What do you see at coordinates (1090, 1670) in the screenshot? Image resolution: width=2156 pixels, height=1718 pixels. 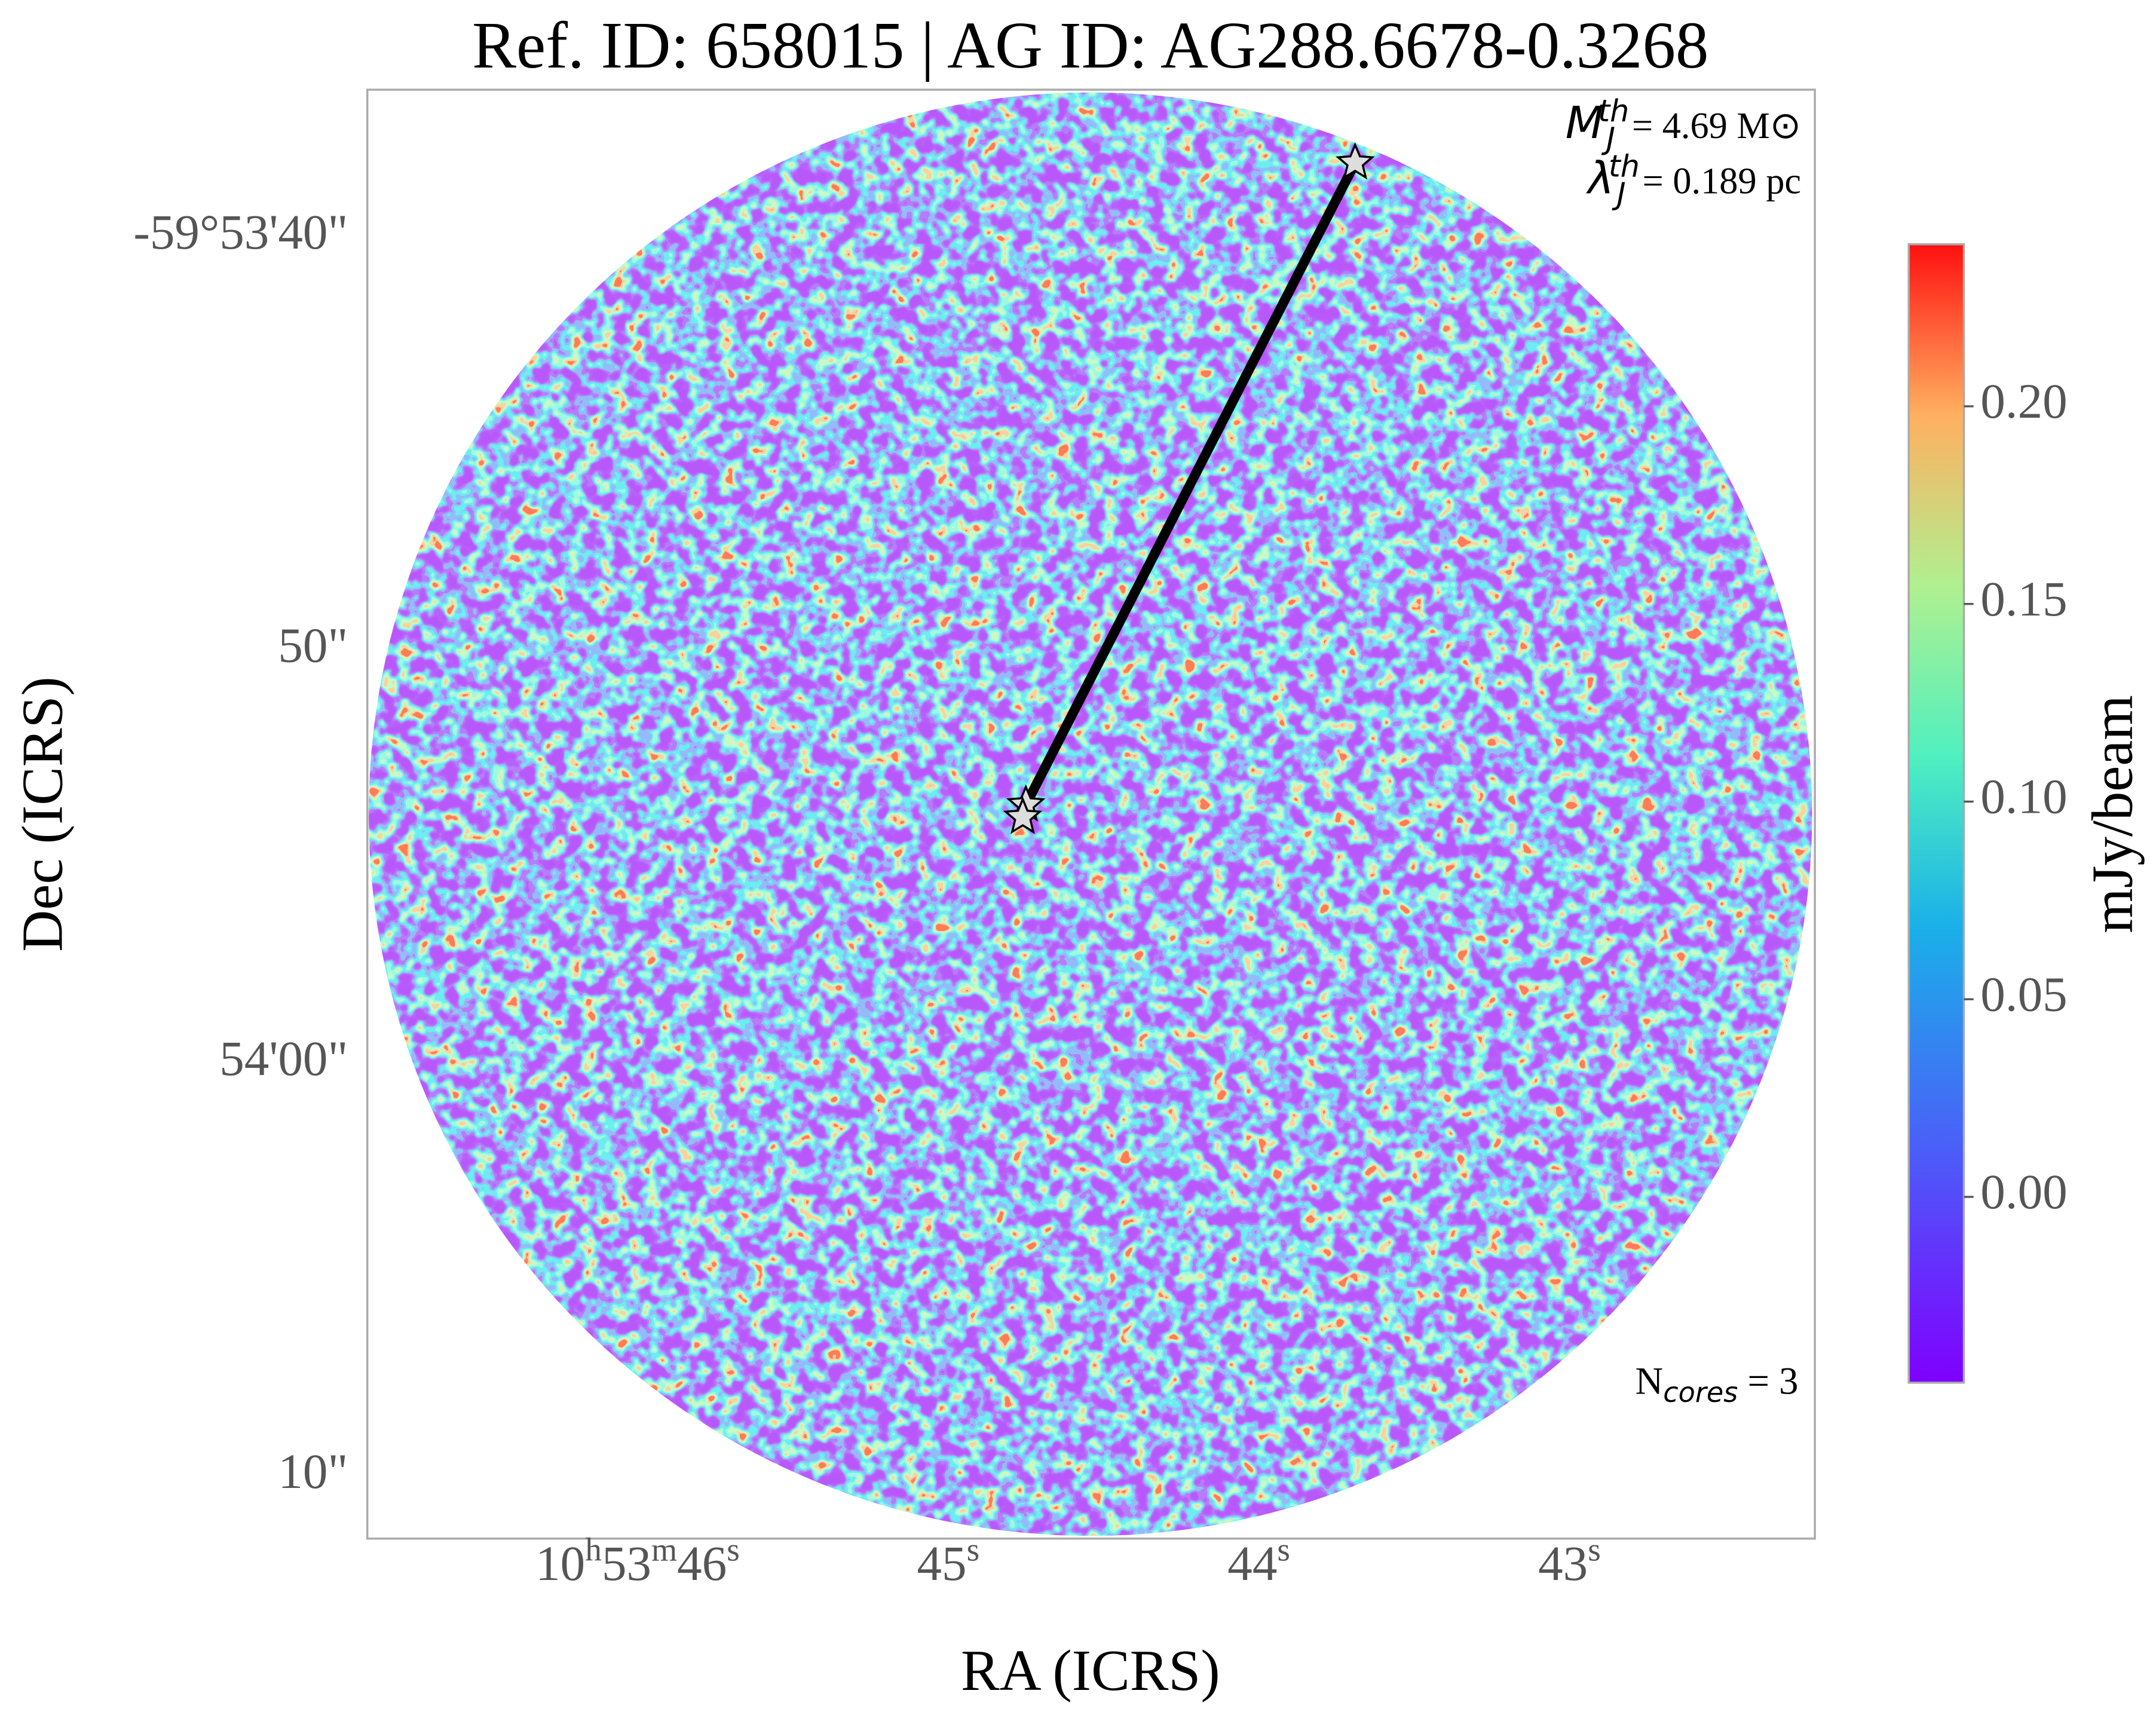 I see `x-axis-label: RA (ICRS)` at bounding box center [1090, 1670].